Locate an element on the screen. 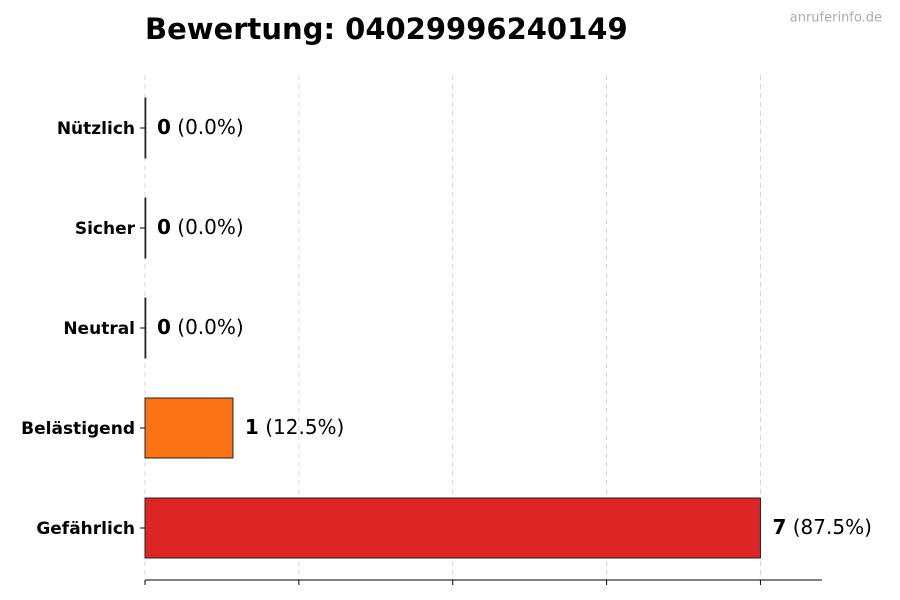  value-share: (12.5%) is located at coordinates (304, 427).